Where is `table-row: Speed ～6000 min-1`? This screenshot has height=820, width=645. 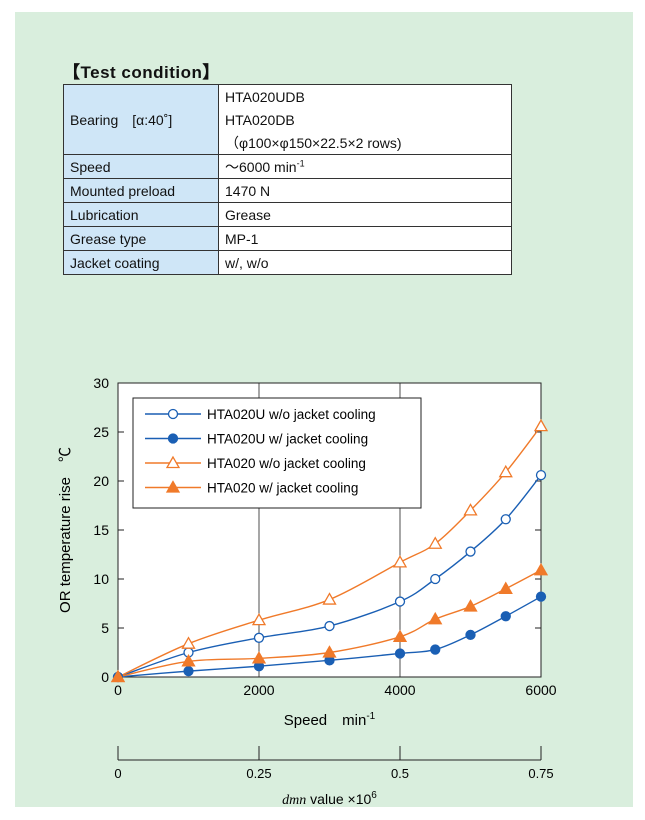
table-row: Speed ～6000 min-1 is located at coordinates (287, 166).